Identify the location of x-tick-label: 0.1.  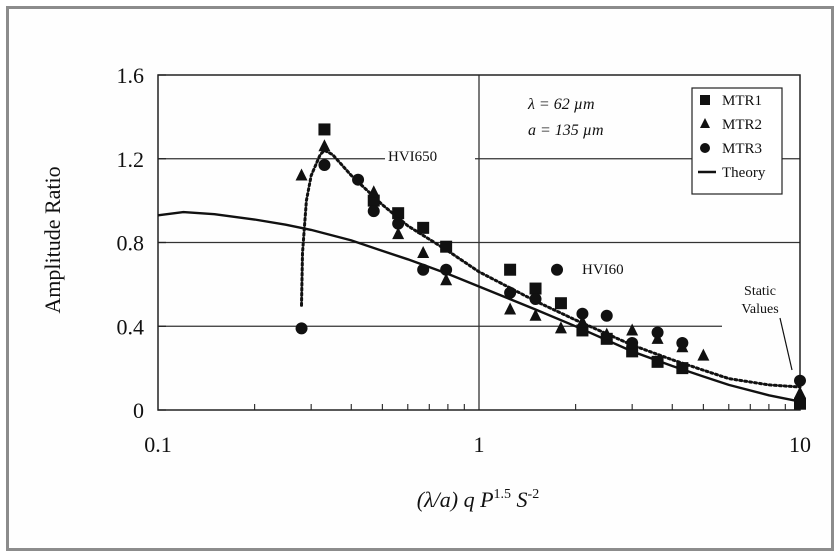
(158, 444).